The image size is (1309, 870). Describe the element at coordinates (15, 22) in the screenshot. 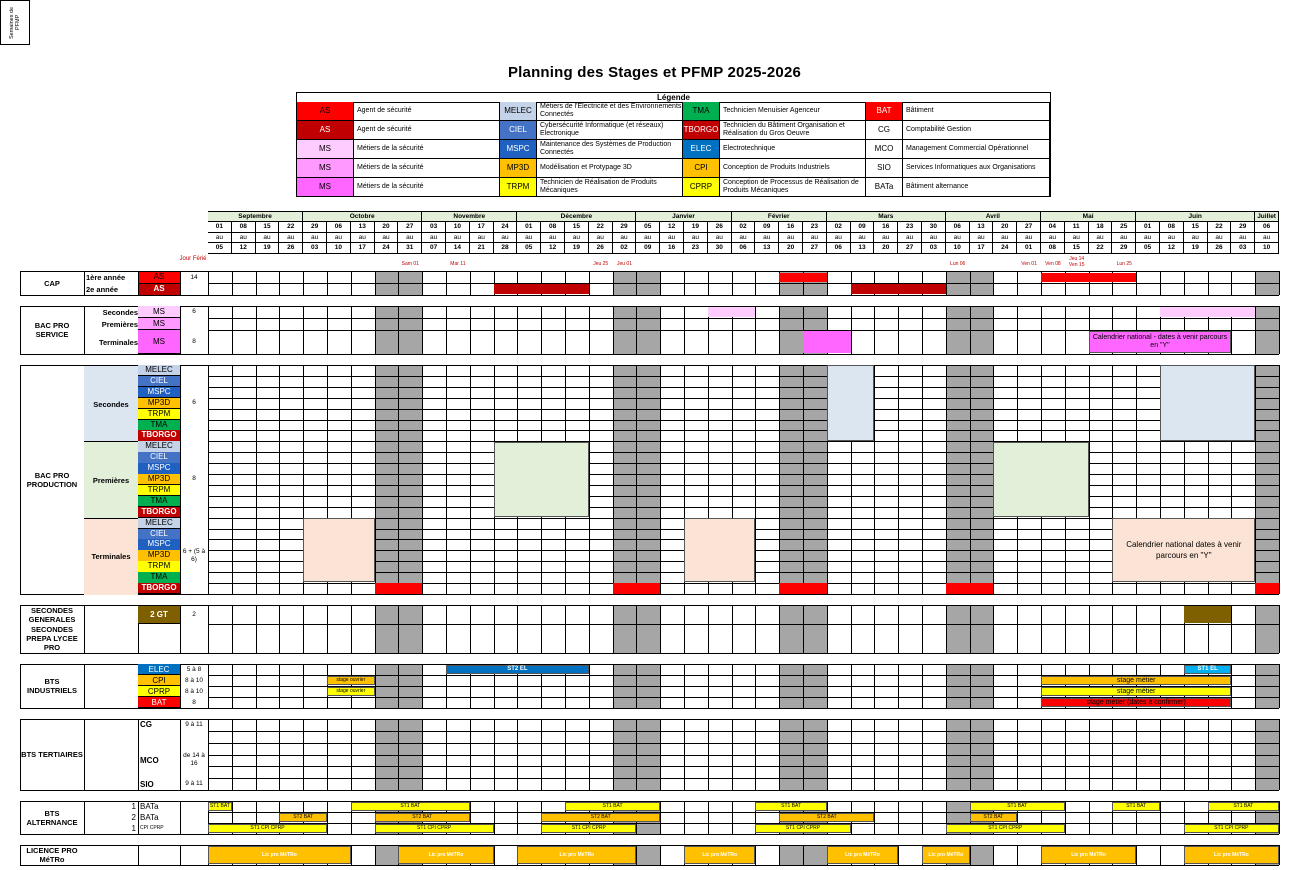

I see `weeks-pfmp-header: Semaines de PFMP` at that location.